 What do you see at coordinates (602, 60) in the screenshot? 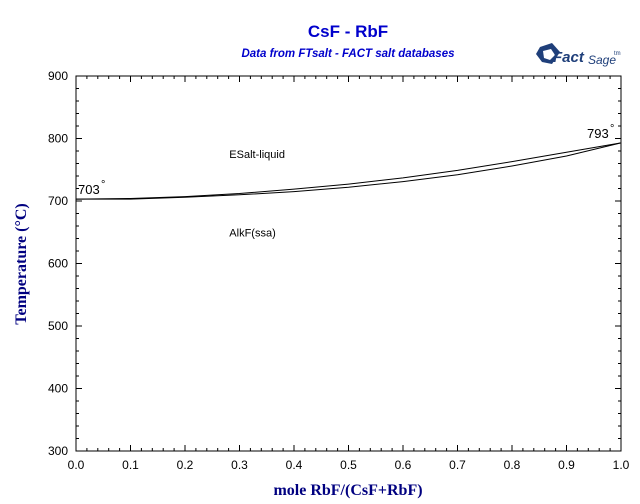
I see `logo-sage-text: Sage` at bounding box center [602, 60].